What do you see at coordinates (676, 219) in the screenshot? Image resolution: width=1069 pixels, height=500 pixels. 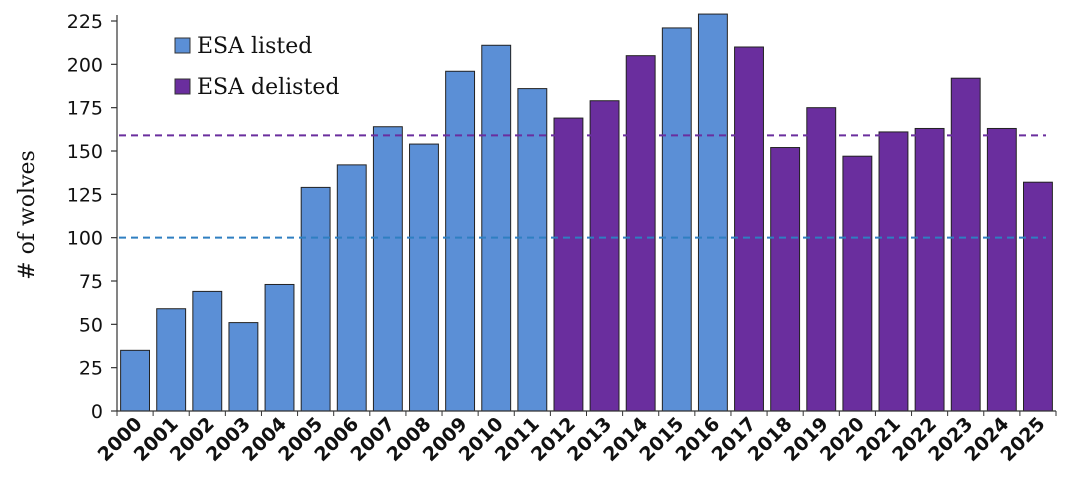 I see `bar-2015` at bounding box center [676, 219].